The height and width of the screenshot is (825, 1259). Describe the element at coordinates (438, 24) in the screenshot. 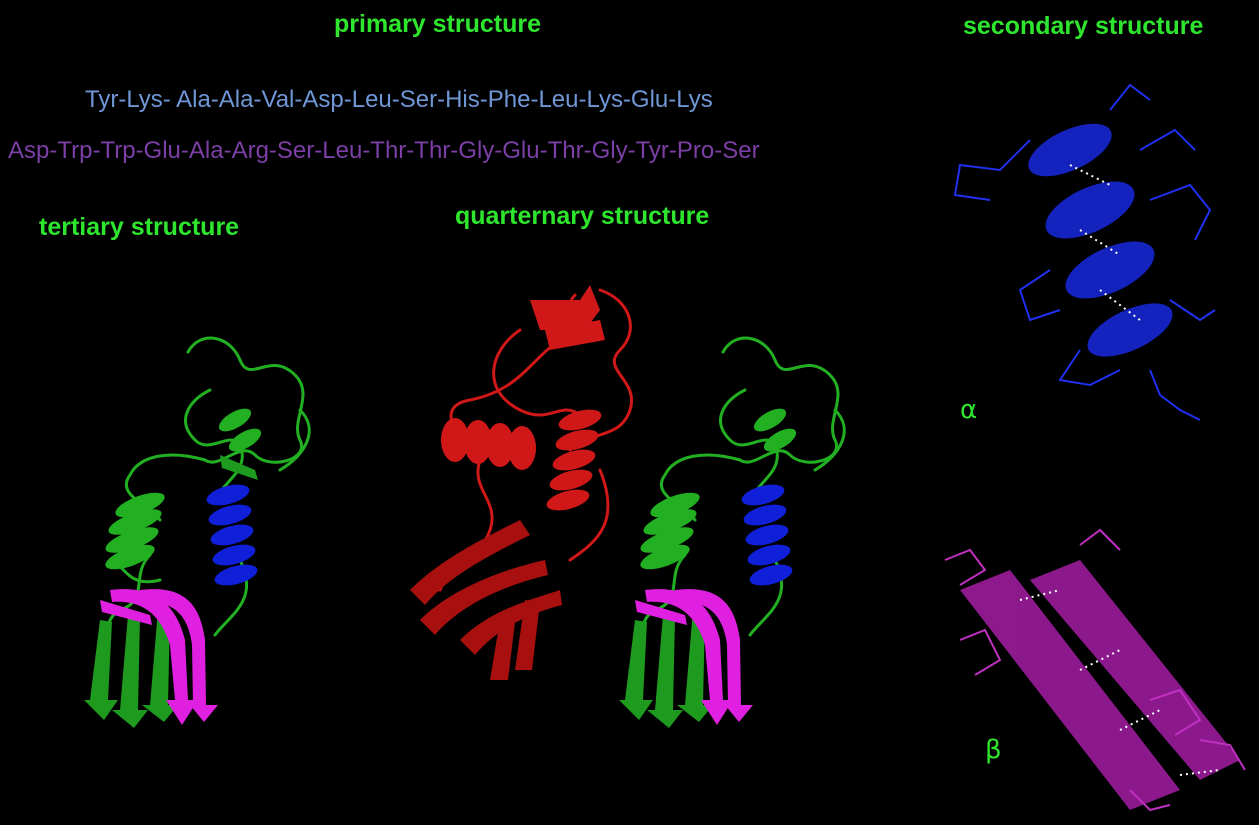

I see `primary-structure-label: primary structure` at that location.